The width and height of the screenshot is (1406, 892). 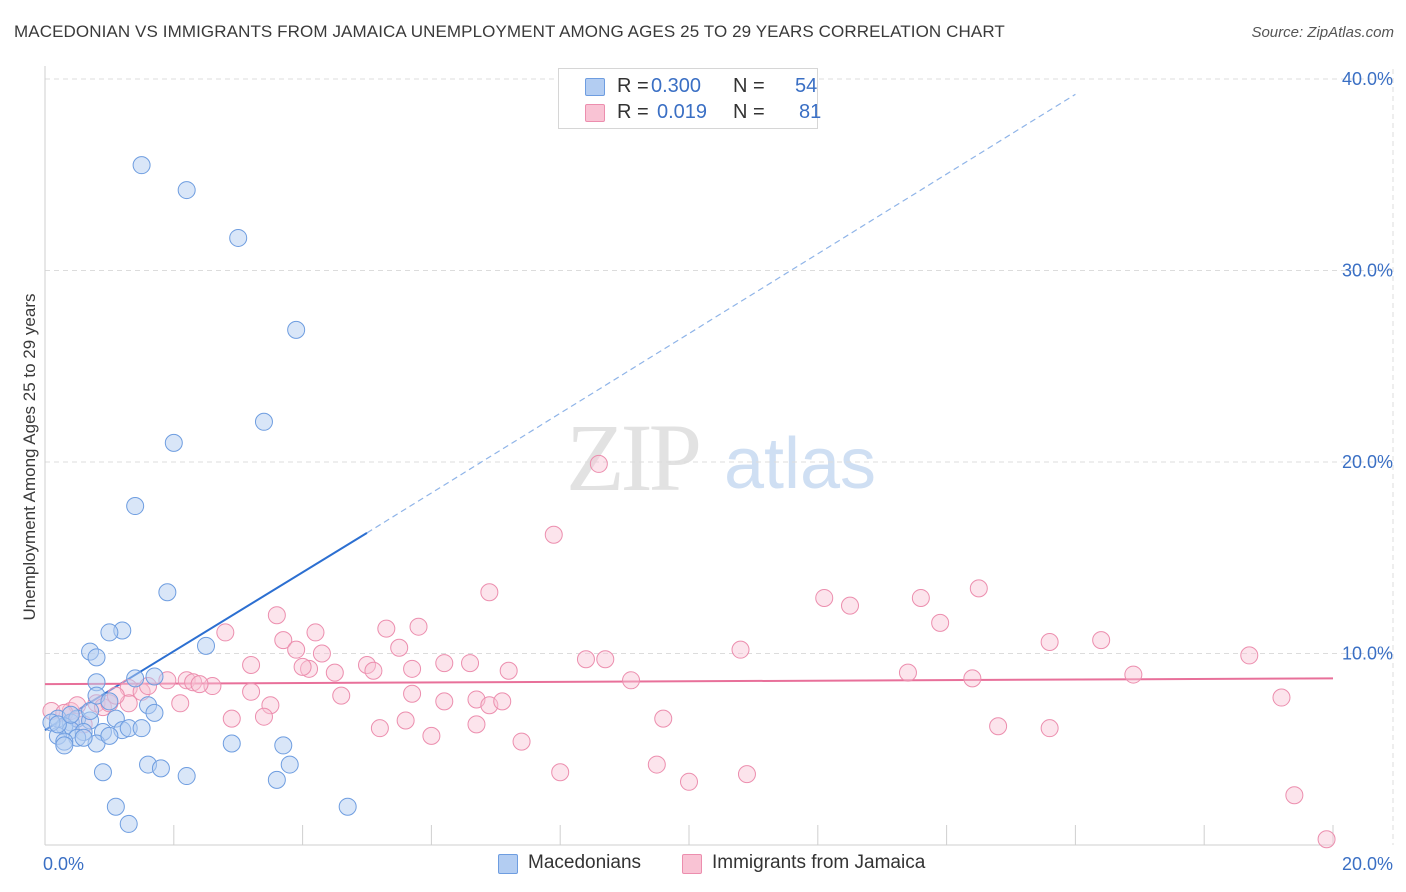 I want to click on y-tick-label: 30.0%, so click(x=1367, y=271).